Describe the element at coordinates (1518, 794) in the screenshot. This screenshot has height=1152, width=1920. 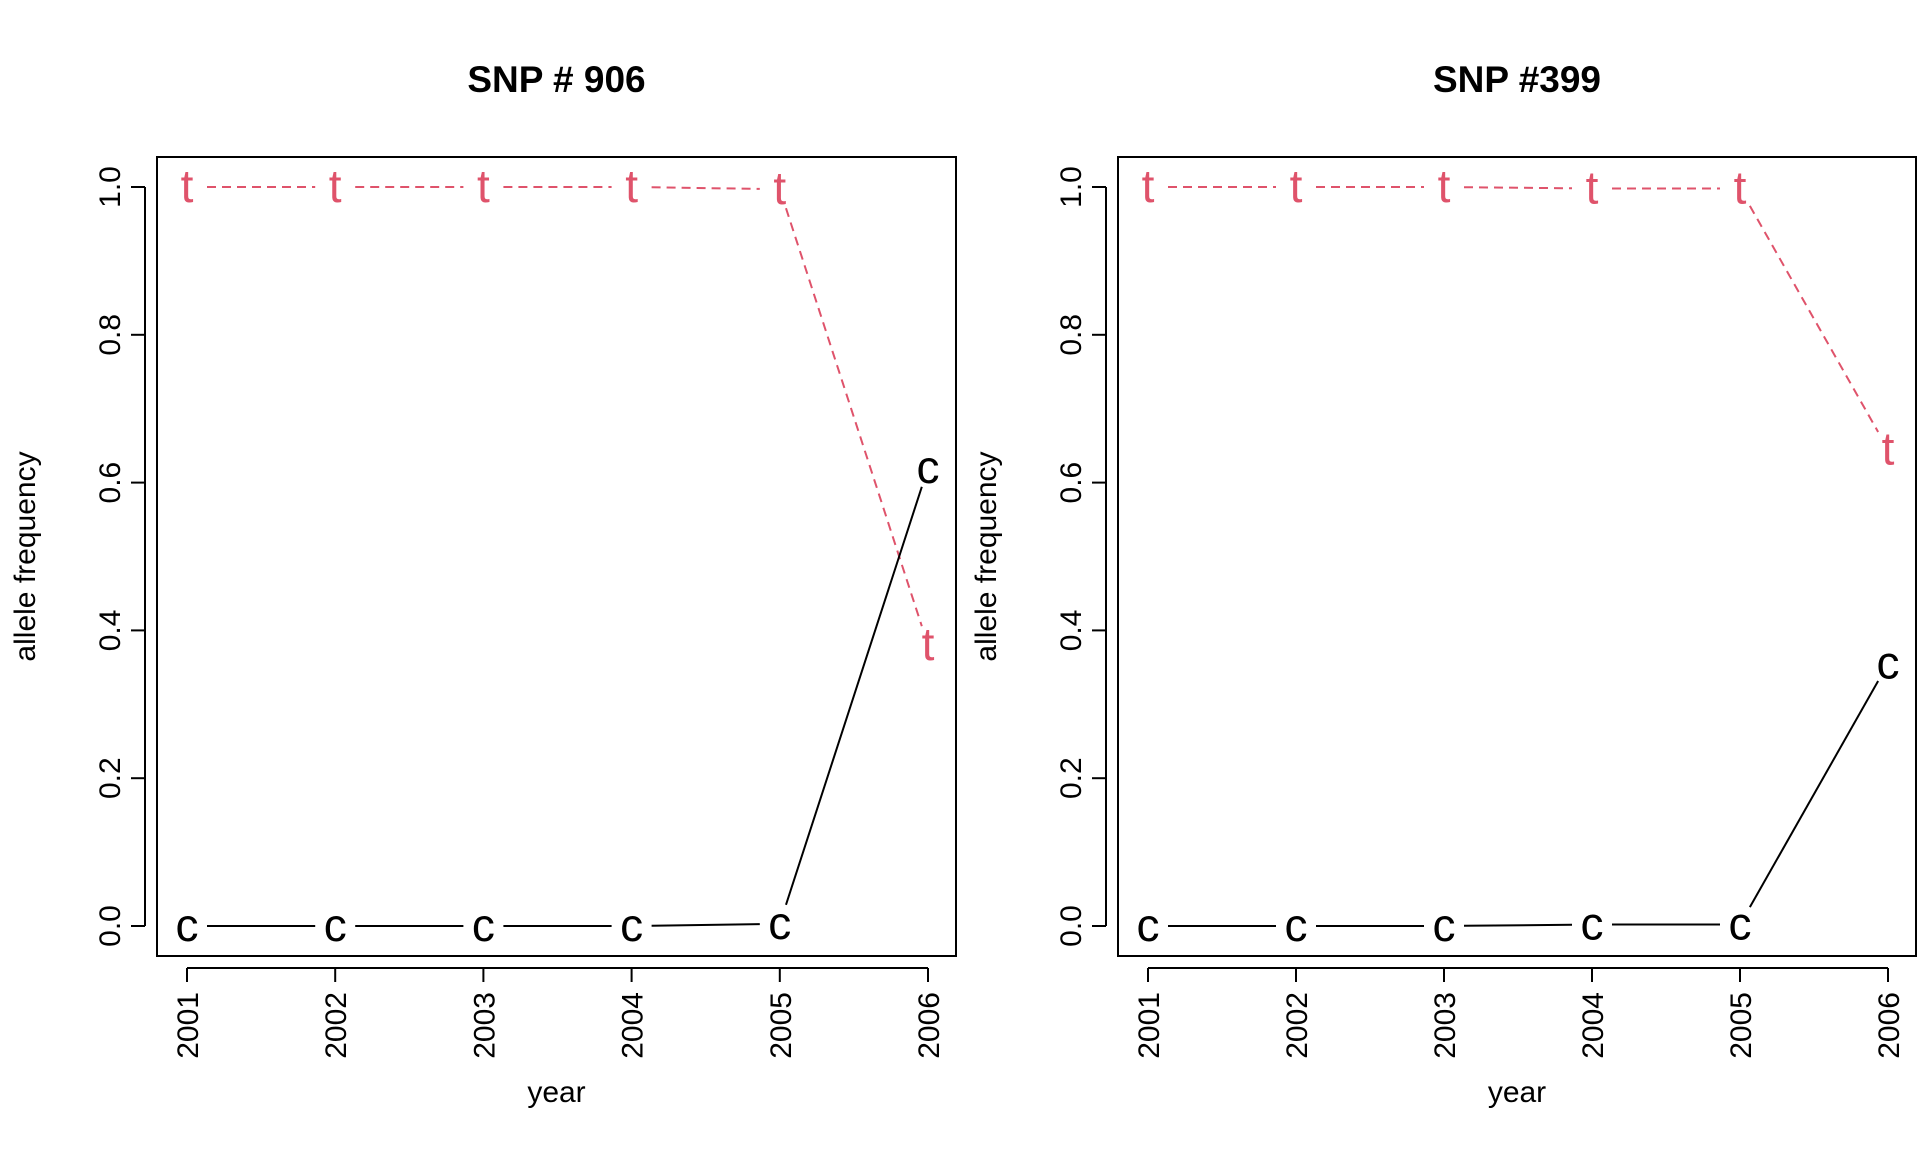
I see `series-c: c c c c c c` at that location.